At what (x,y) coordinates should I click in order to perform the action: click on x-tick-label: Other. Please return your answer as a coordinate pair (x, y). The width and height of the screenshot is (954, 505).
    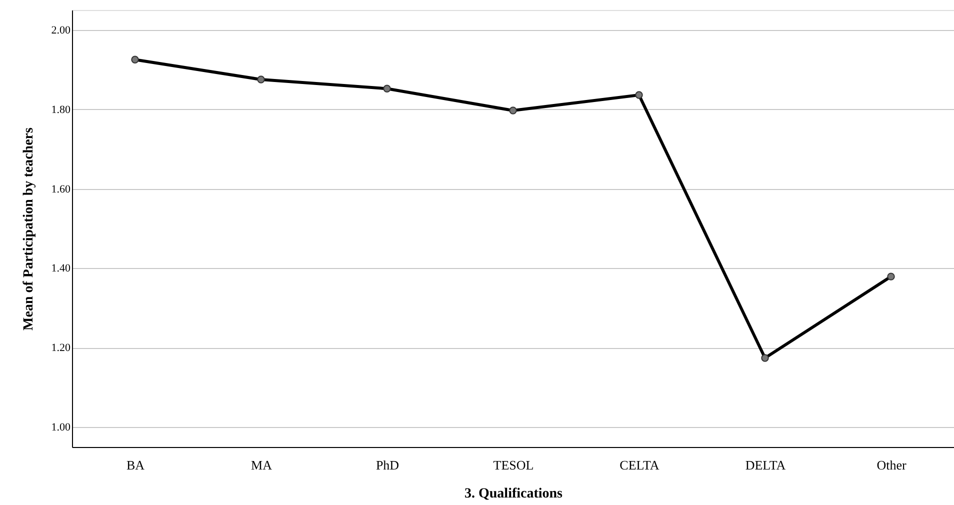
    Looking at the image, I should click on (891, 465).